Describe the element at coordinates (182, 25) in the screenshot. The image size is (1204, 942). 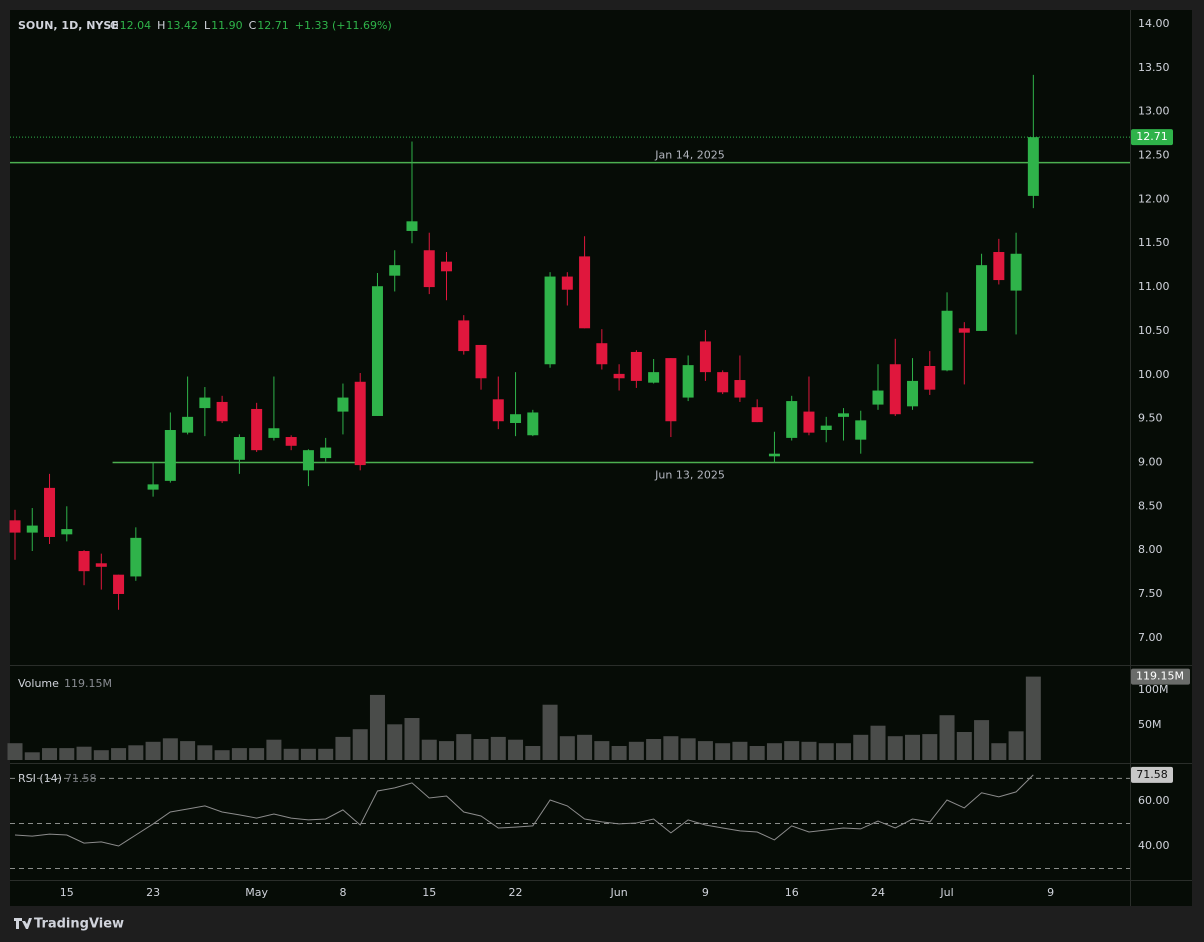
I see `legend-value: 13.42` at that location.